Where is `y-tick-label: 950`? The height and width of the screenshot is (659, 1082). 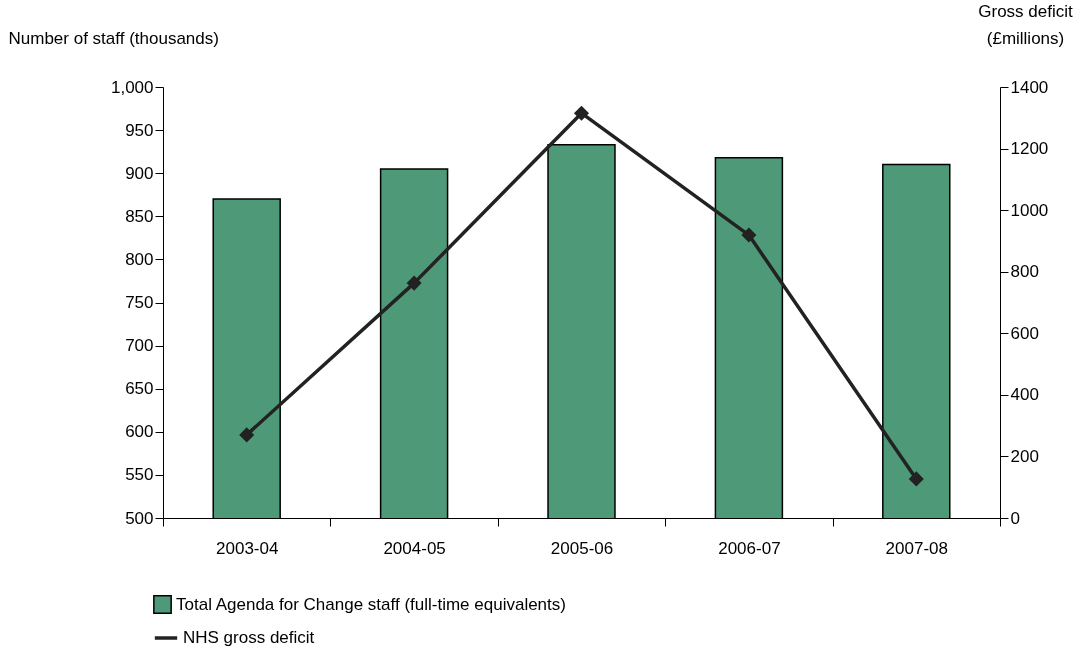 y-tick-label: 950 is located at coordinates (139, 130).